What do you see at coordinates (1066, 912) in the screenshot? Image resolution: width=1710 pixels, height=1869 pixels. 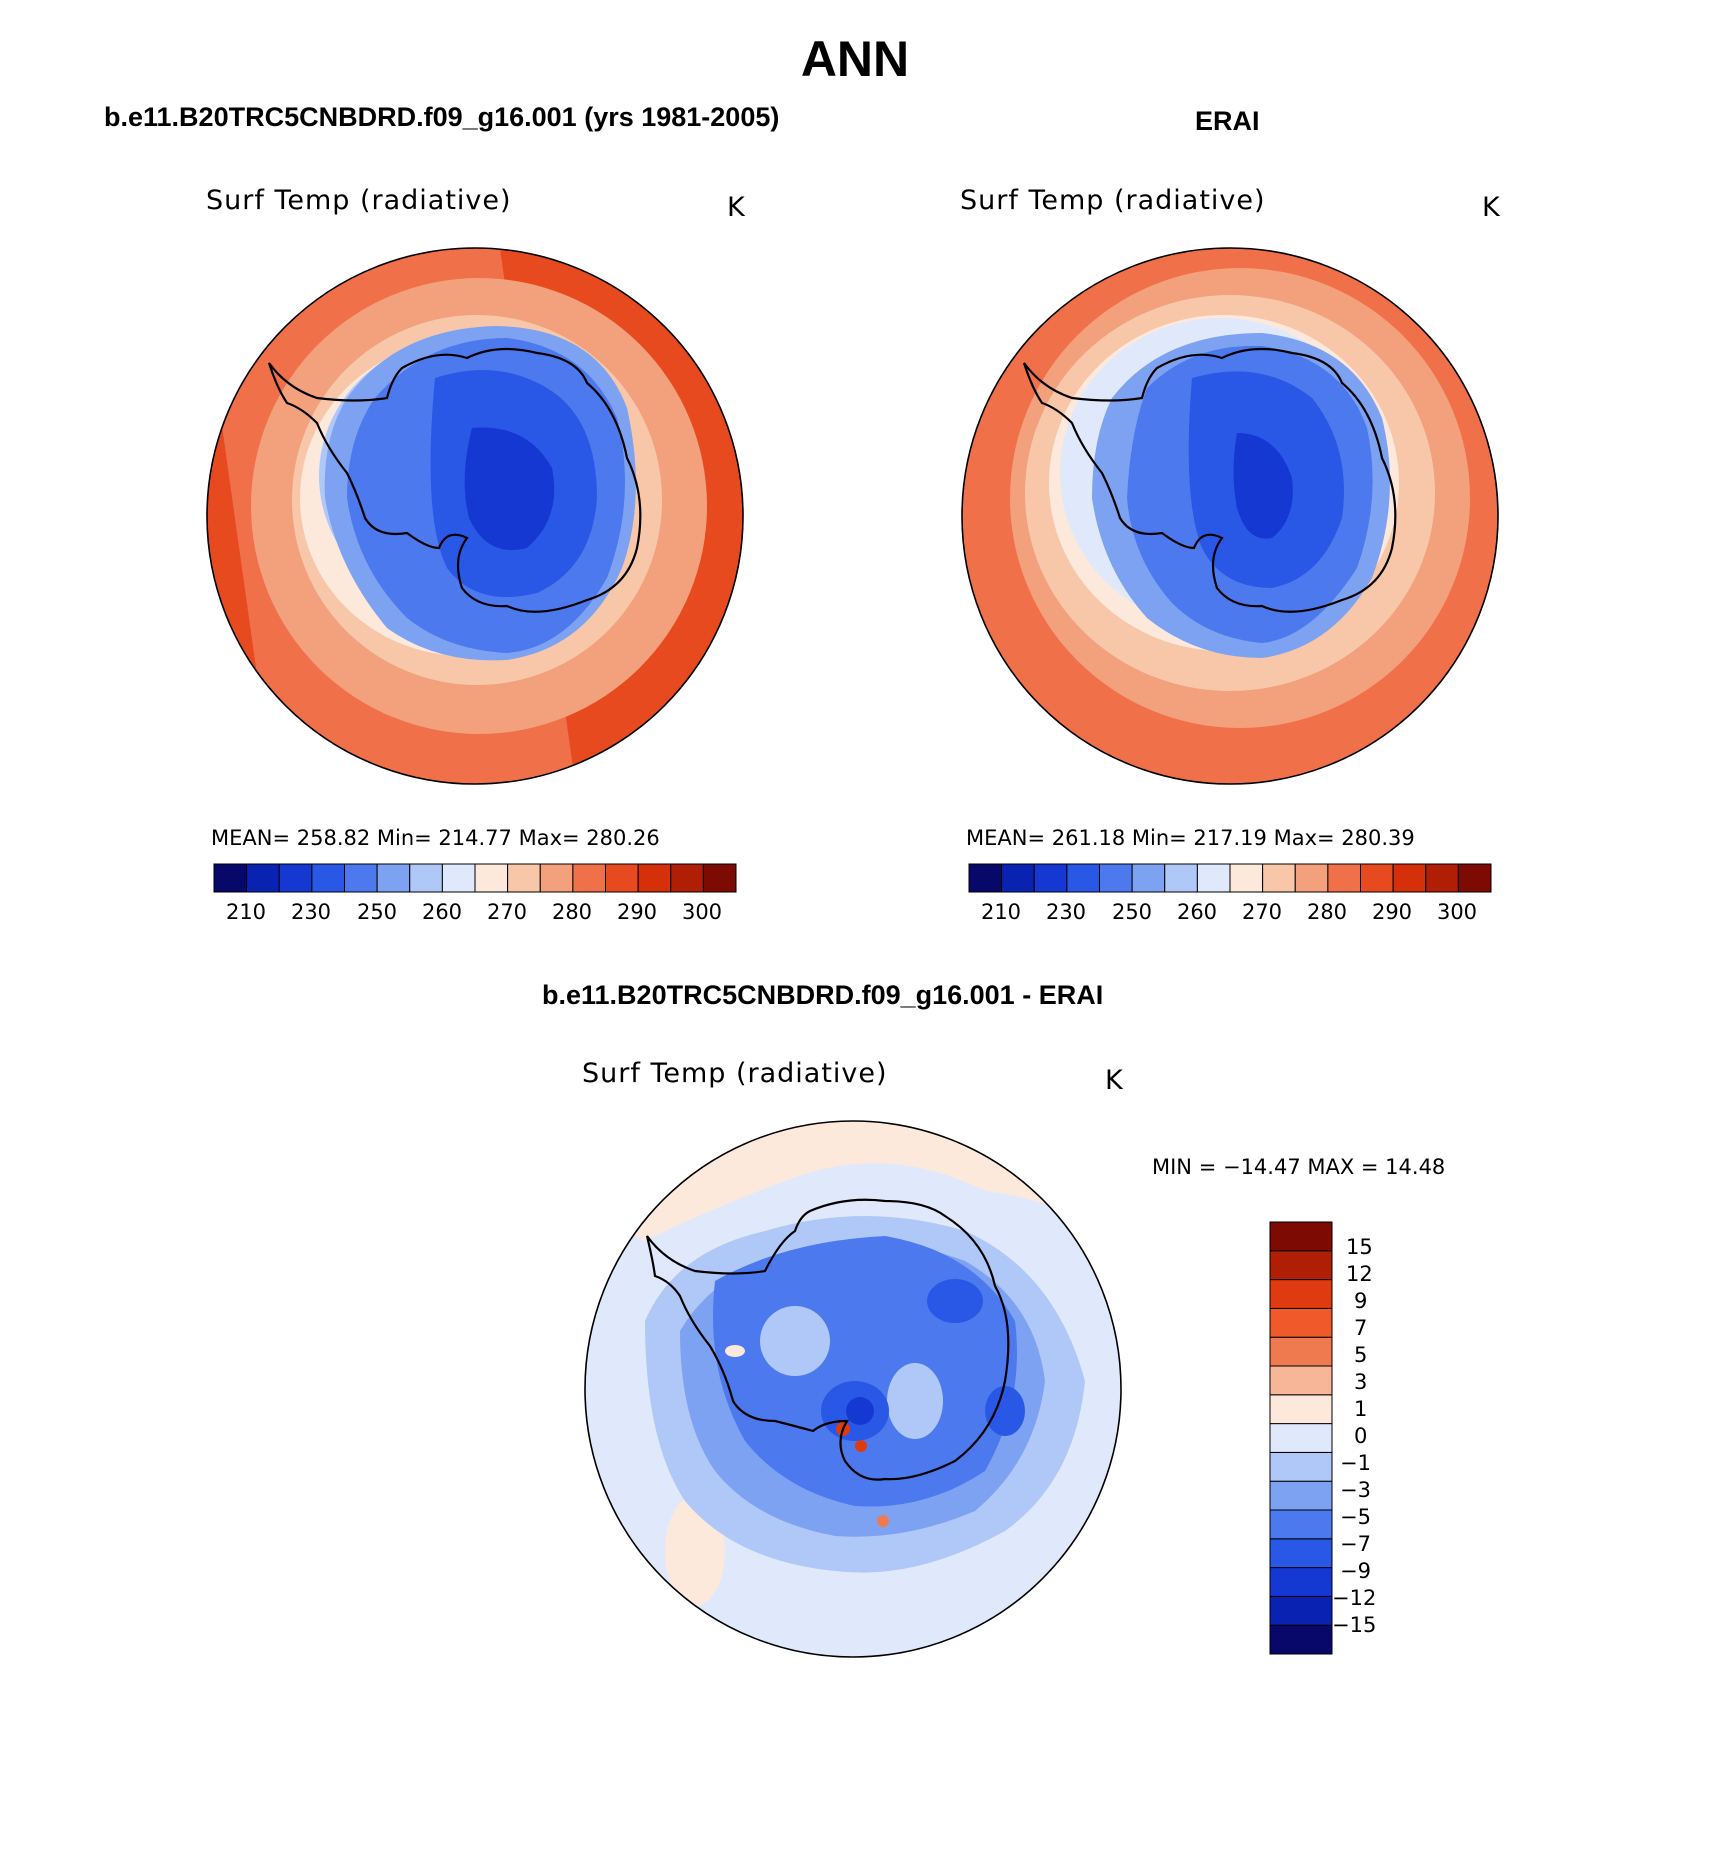 I see `panel-2-tick-2: 230` at bounding box center [1066, 912].